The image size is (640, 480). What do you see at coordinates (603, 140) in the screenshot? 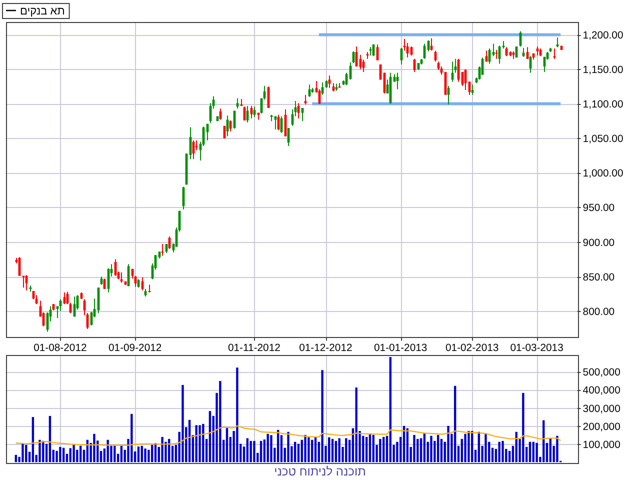
I see `y-tick-label: 1,050.00` at bounding box center [603, 140].